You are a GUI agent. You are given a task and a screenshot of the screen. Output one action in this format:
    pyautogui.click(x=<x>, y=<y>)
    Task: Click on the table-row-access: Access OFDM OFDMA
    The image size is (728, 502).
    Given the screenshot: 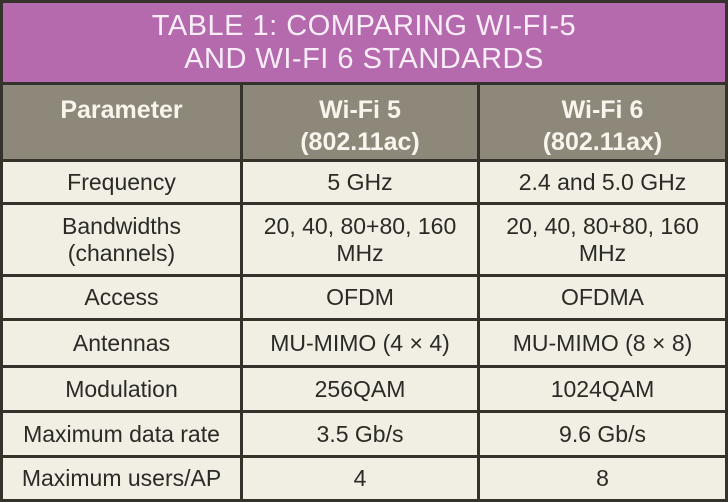 What is the action you would take?
    pyautogui.click(x=364, y=296)
    